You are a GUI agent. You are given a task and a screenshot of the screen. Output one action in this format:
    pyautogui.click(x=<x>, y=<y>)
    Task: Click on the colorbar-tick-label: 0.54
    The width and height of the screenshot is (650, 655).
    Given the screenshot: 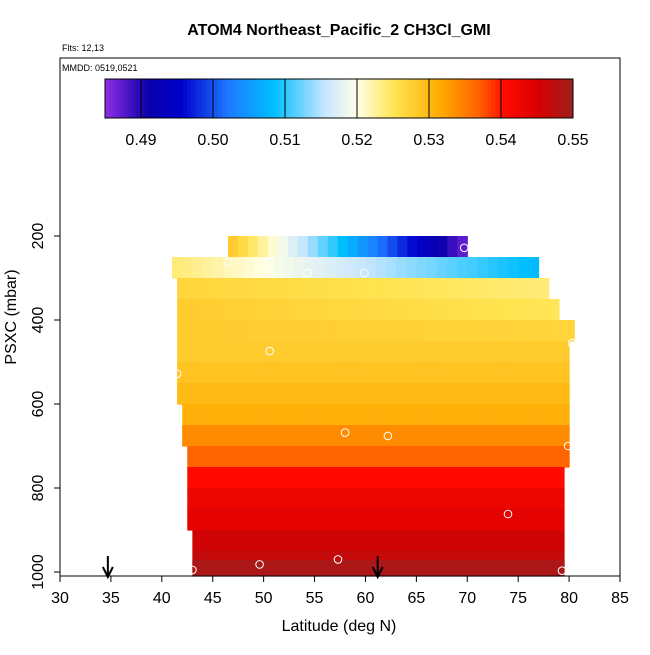 What is the action you would take?
    pyautogui.click(x=500, y=140)
    